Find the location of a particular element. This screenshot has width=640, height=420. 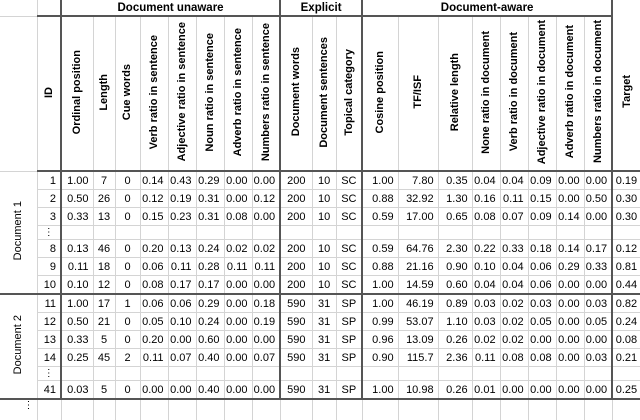

column-header-adverb-ratio-sentence: Adverb ratio in sentence is located at coordinates (237, 92).